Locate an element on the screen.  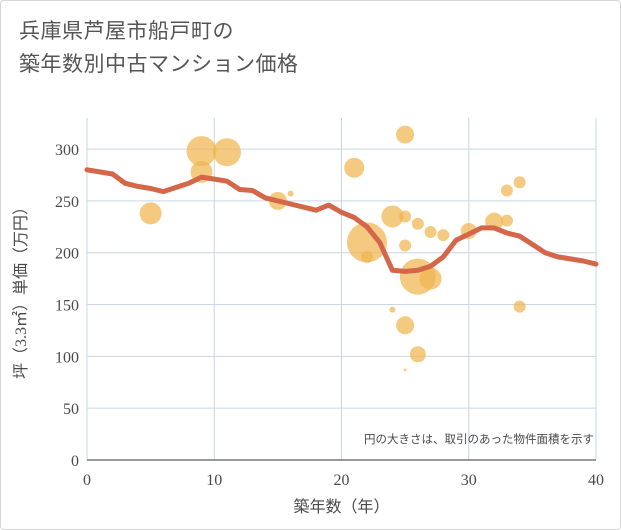
x-tick-20: 20 is located at coordinates (342, 480).